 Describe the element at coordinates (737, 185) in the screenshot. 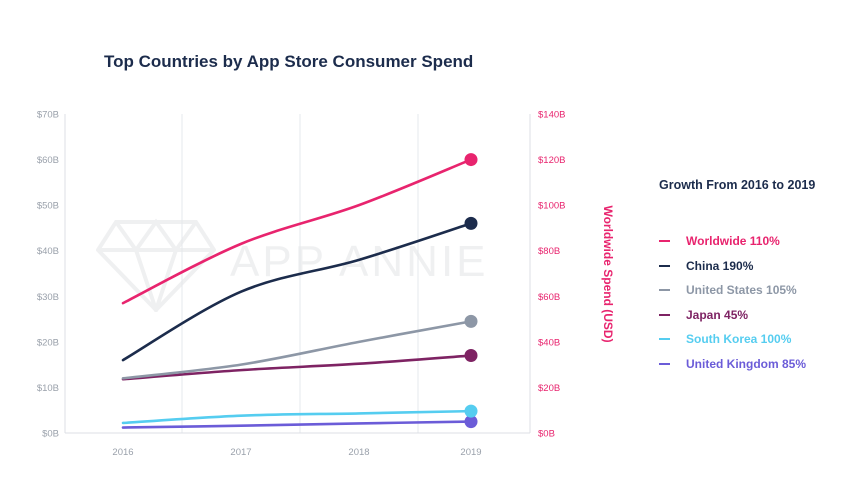

I see `legend-title: Growth From 2016 to 2019` at that location.